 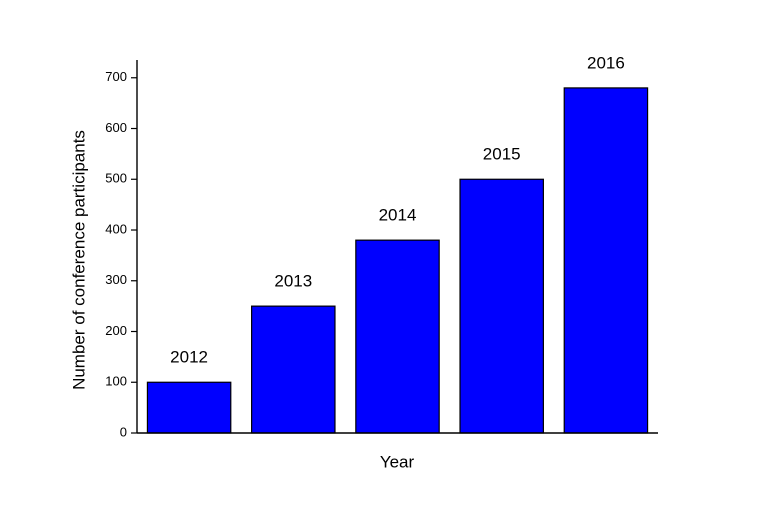 I want to click on category-label: 2014, so click(x=398, y=215).